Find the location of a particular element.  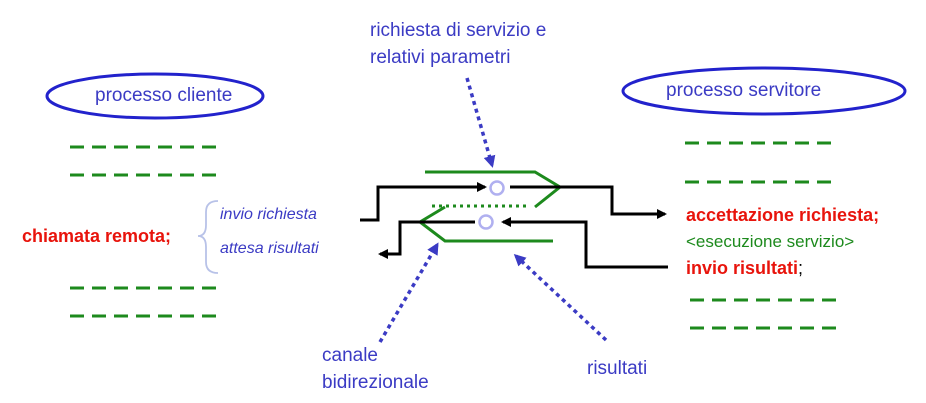

channel-annotation-line1: canale is located at coordinates (350, 355).